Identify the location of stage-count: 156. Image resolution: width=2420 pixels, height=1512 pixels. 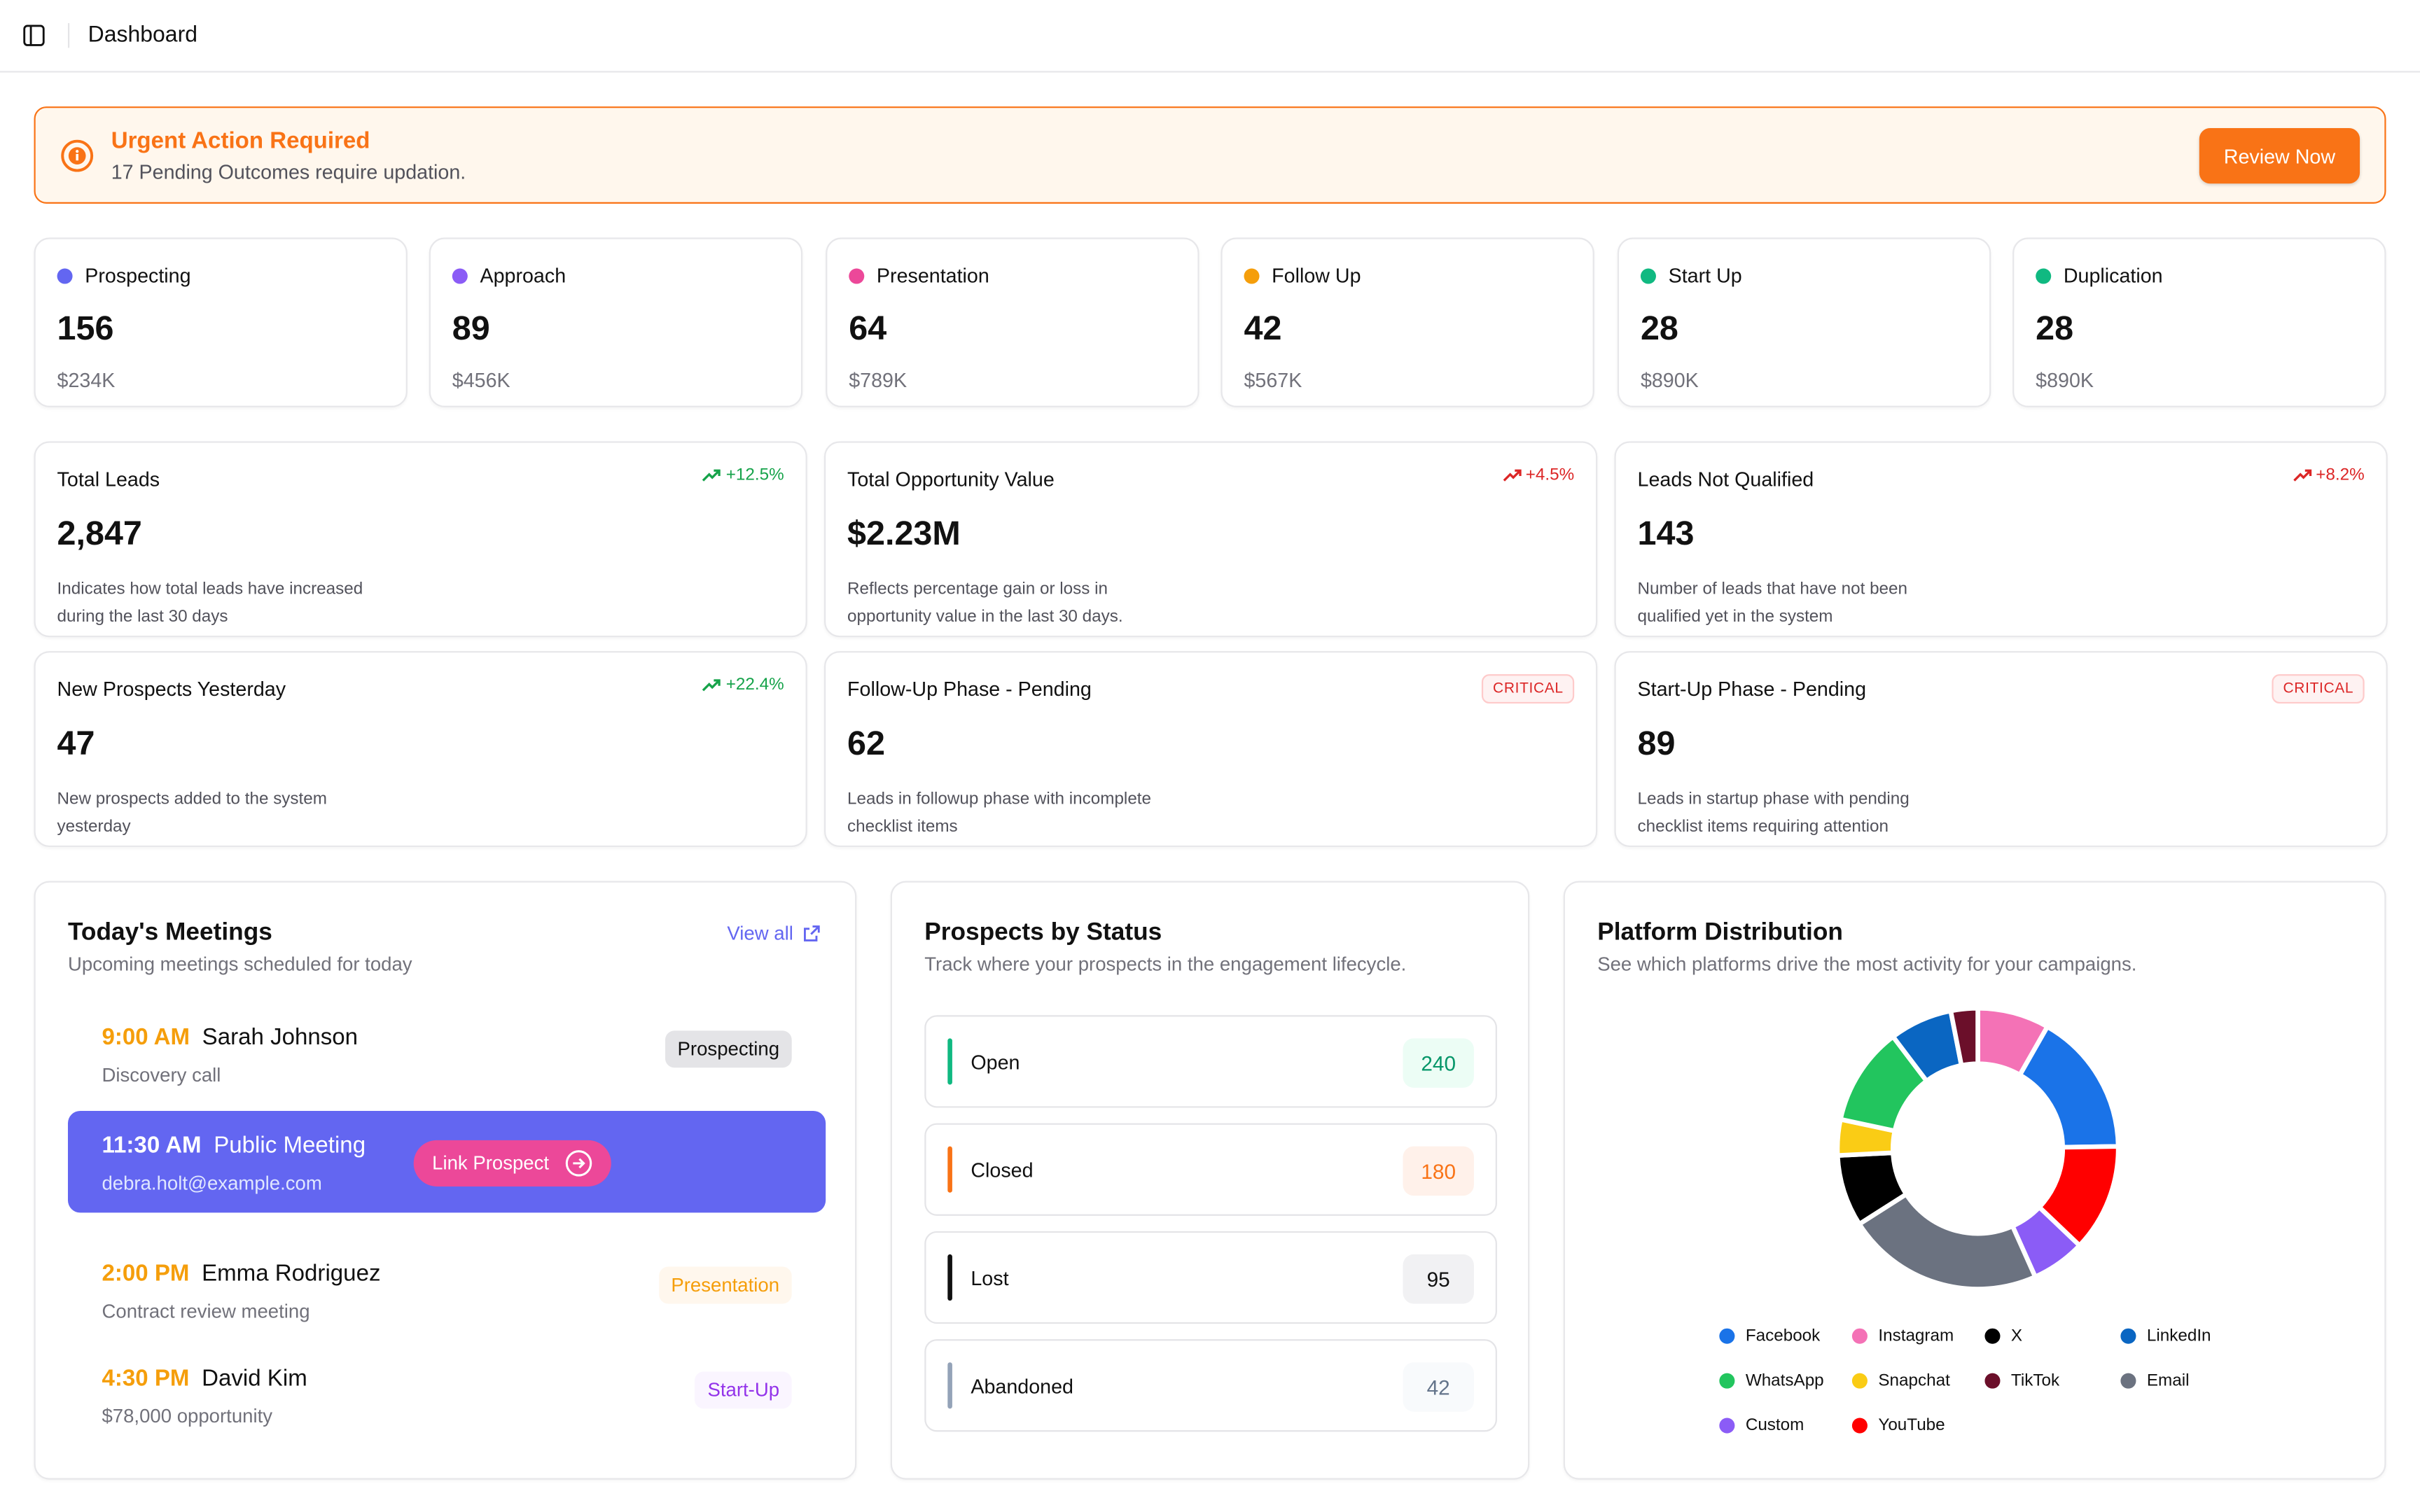
(85, 327).